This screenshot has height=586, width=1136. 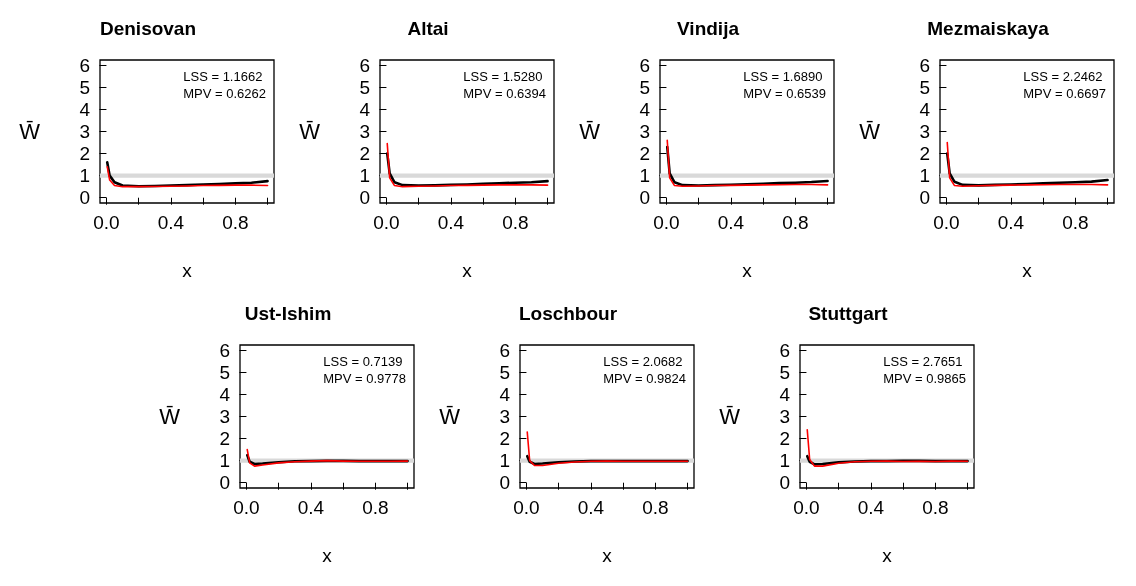 I want to click on annotation: MPV = 0.6394, so click(x=504, y=93).